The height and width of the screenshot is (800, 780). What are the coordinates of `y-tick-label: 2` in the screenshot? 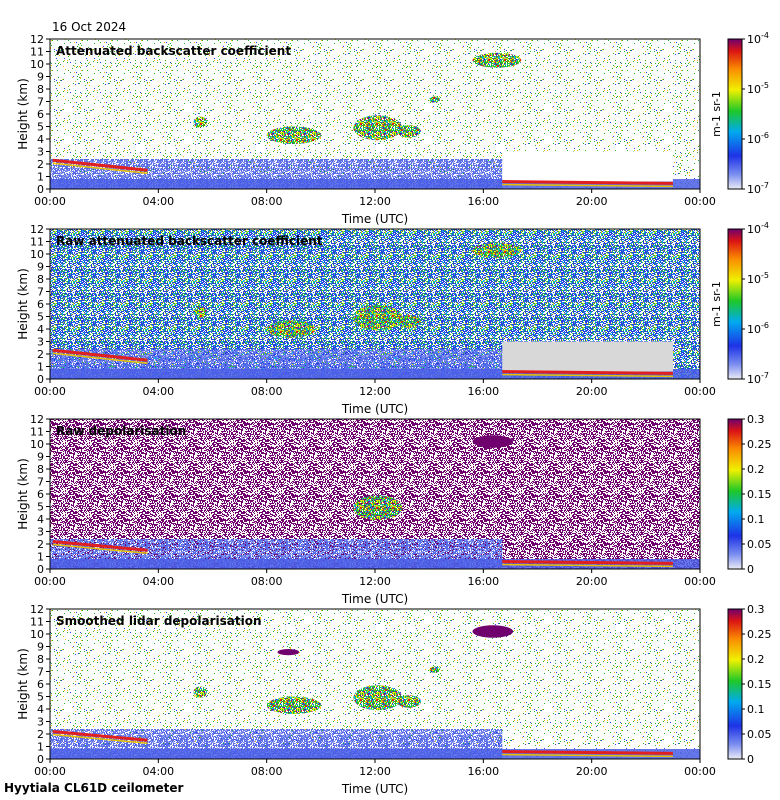 It's located at (40, 734).